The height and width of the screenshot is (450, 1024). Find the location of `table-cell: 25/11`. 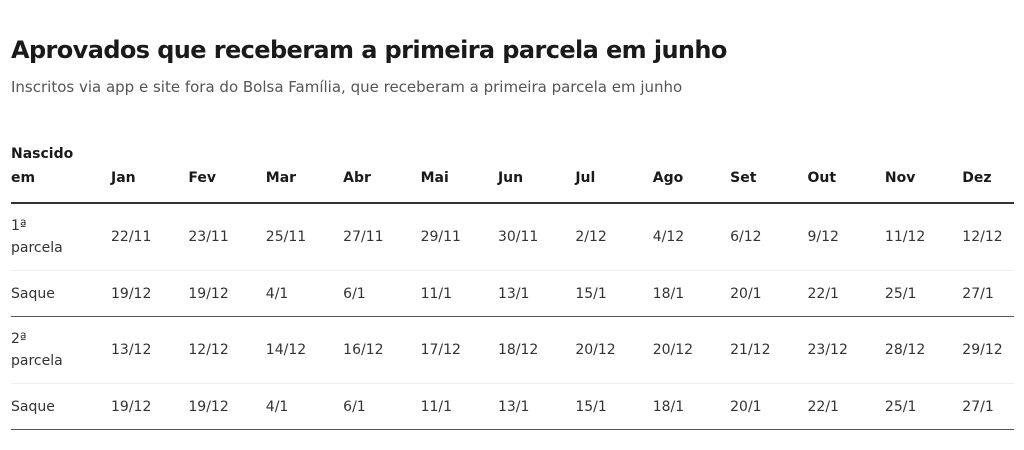

table-cell: 25/11 is located at coordinates (286, 237).